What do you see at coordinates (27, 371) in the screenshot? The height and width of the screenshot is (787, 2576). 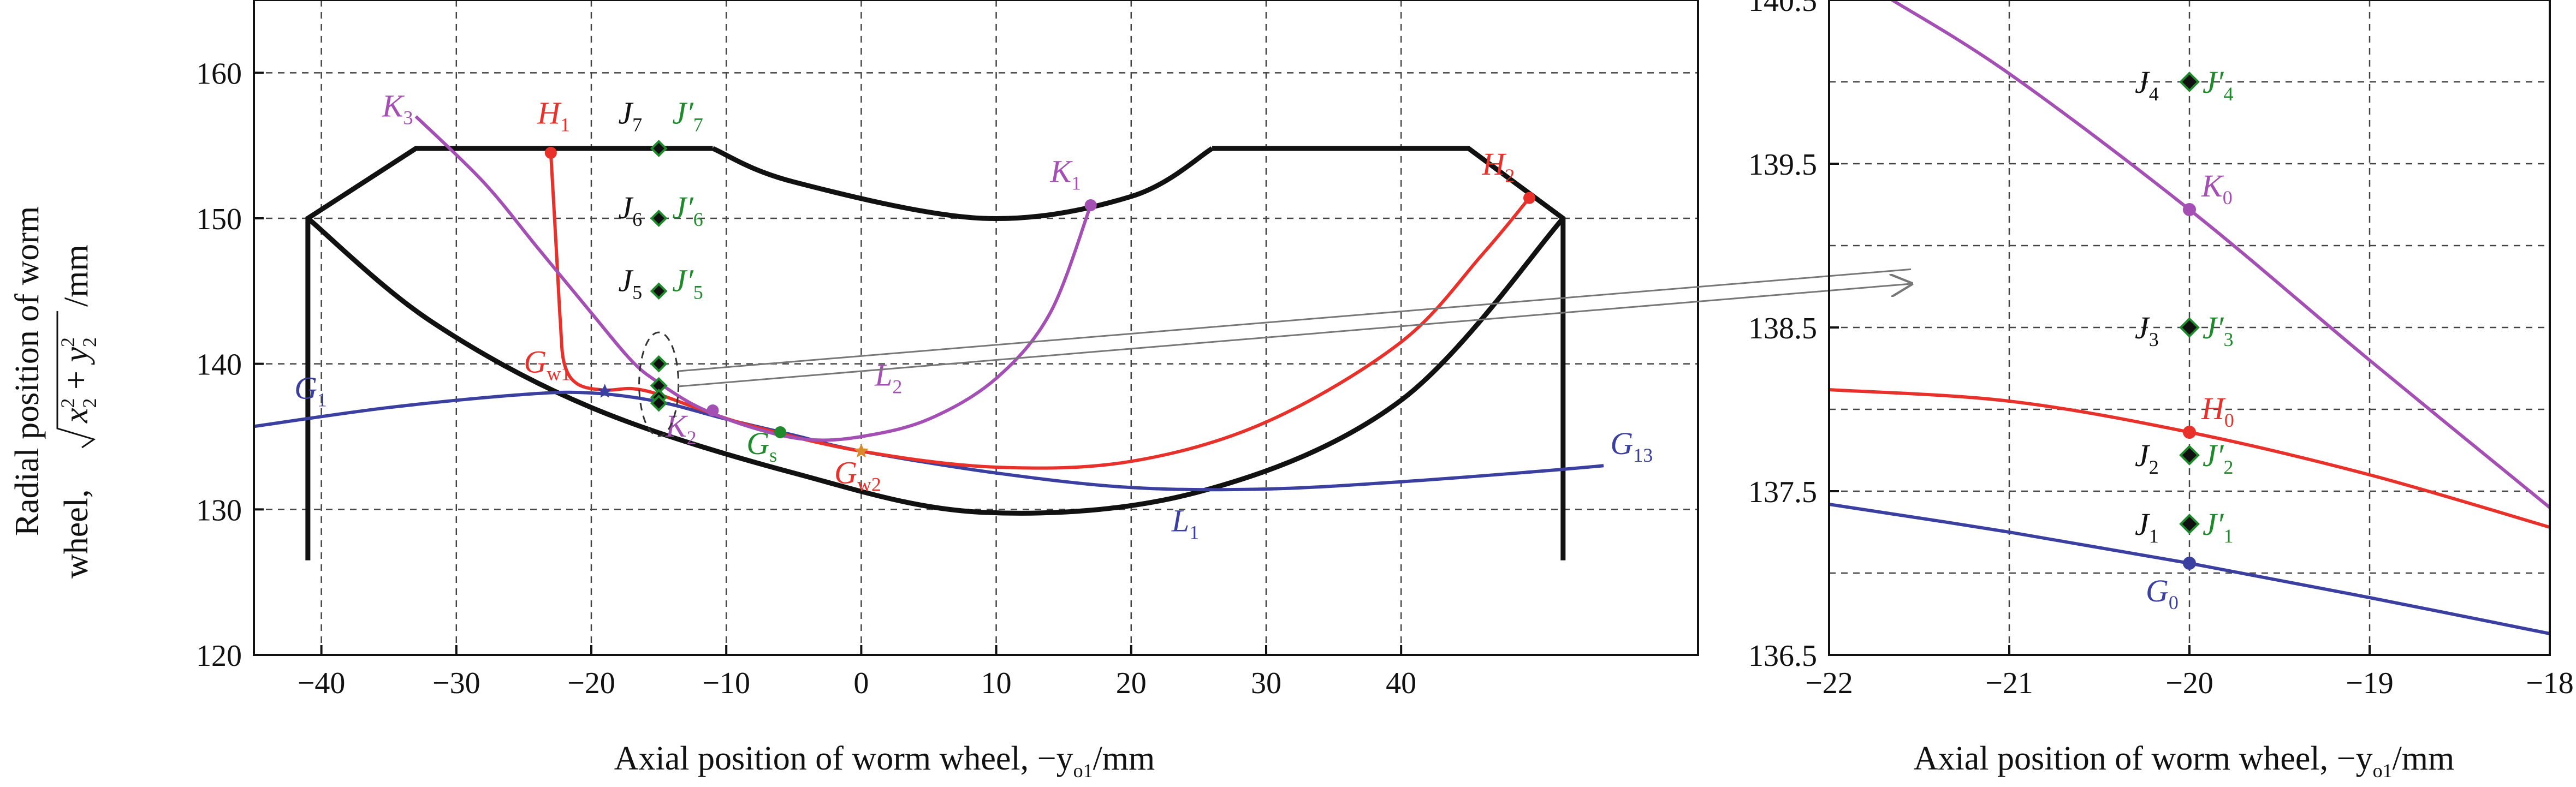 I see `y-axis-label-line1: Radial position of worm` at bounding box center [27, 371].